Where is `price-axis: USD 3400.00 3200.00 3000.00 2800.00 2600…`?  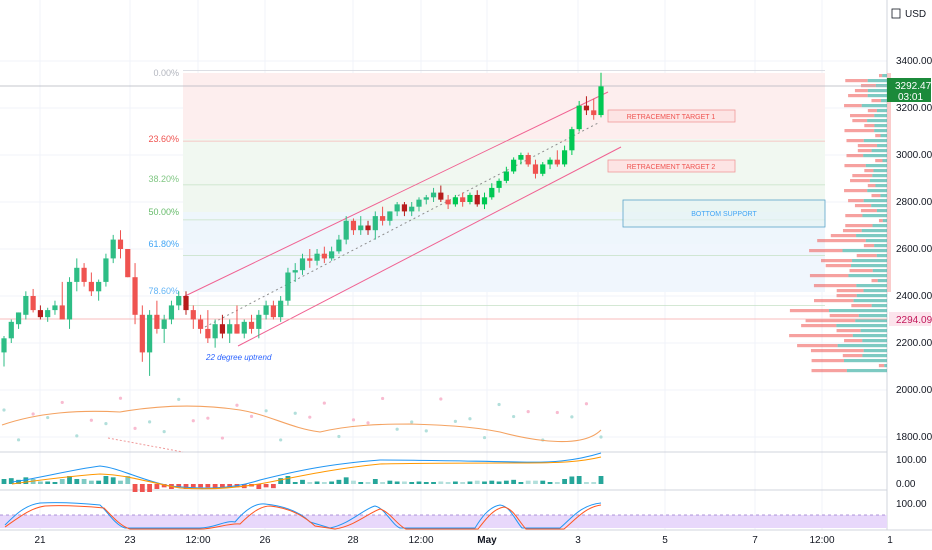 price-axis: USD 3400.00 3200.00 3000.00 2800.00 2600… is located at coordinates (909, 259).